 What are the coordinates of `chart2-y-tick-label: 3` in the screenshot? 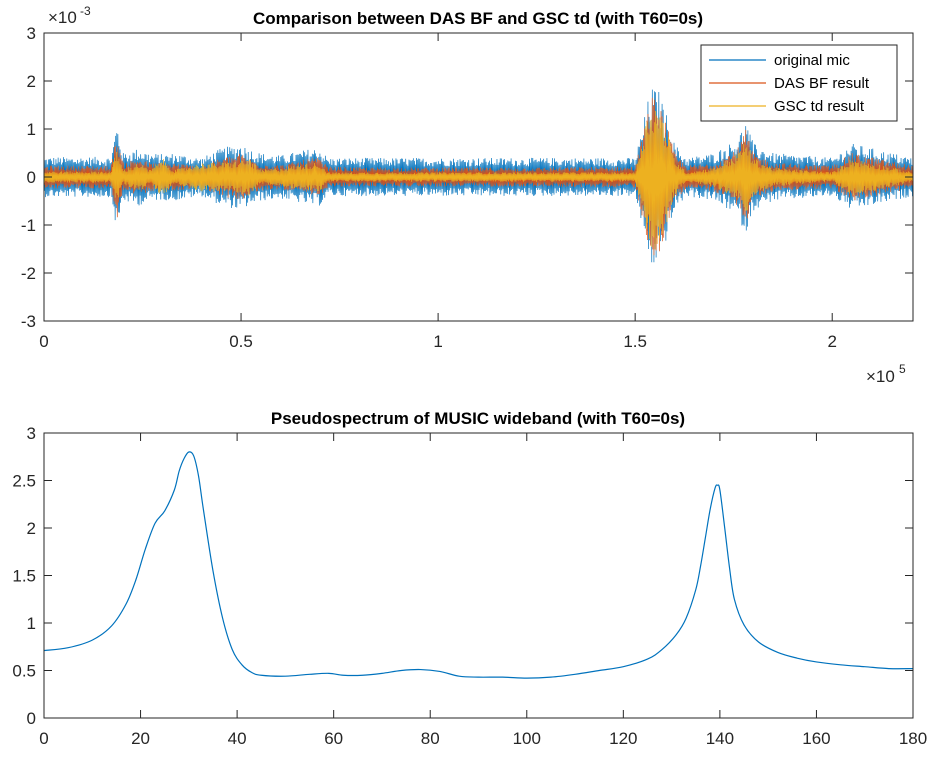 It's located at (31, 433).